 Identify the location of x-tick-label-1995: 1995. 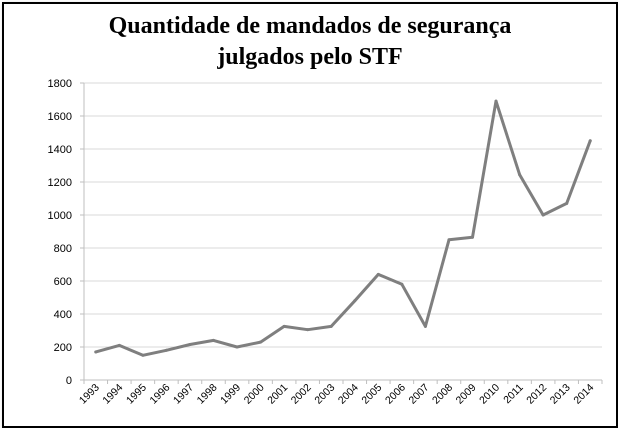
(136, 394).